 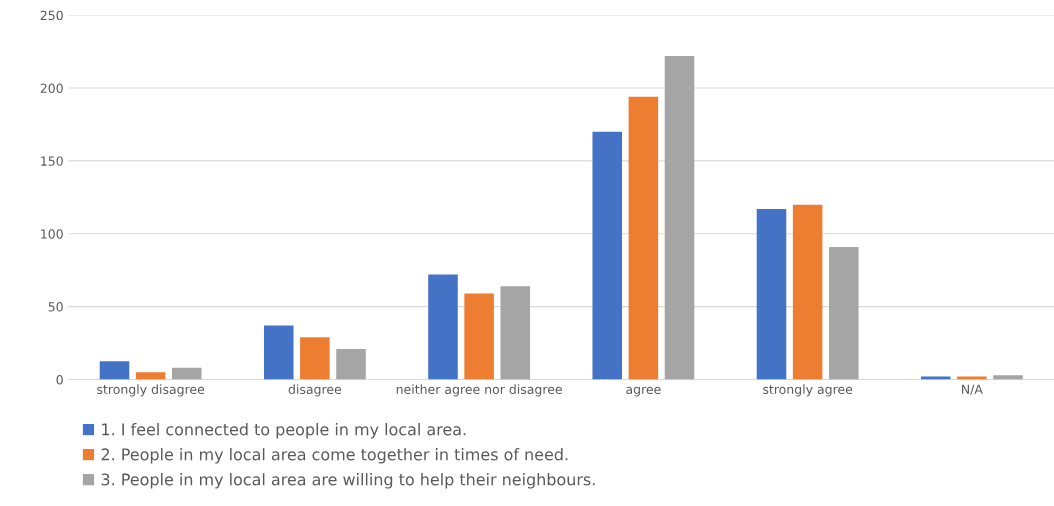 What do you see at coordinates (348, 481) in the screenshot?
I see `legend-label: 3. People in my local area are willing to help their neighbours.` at bounding box center [348, 481].